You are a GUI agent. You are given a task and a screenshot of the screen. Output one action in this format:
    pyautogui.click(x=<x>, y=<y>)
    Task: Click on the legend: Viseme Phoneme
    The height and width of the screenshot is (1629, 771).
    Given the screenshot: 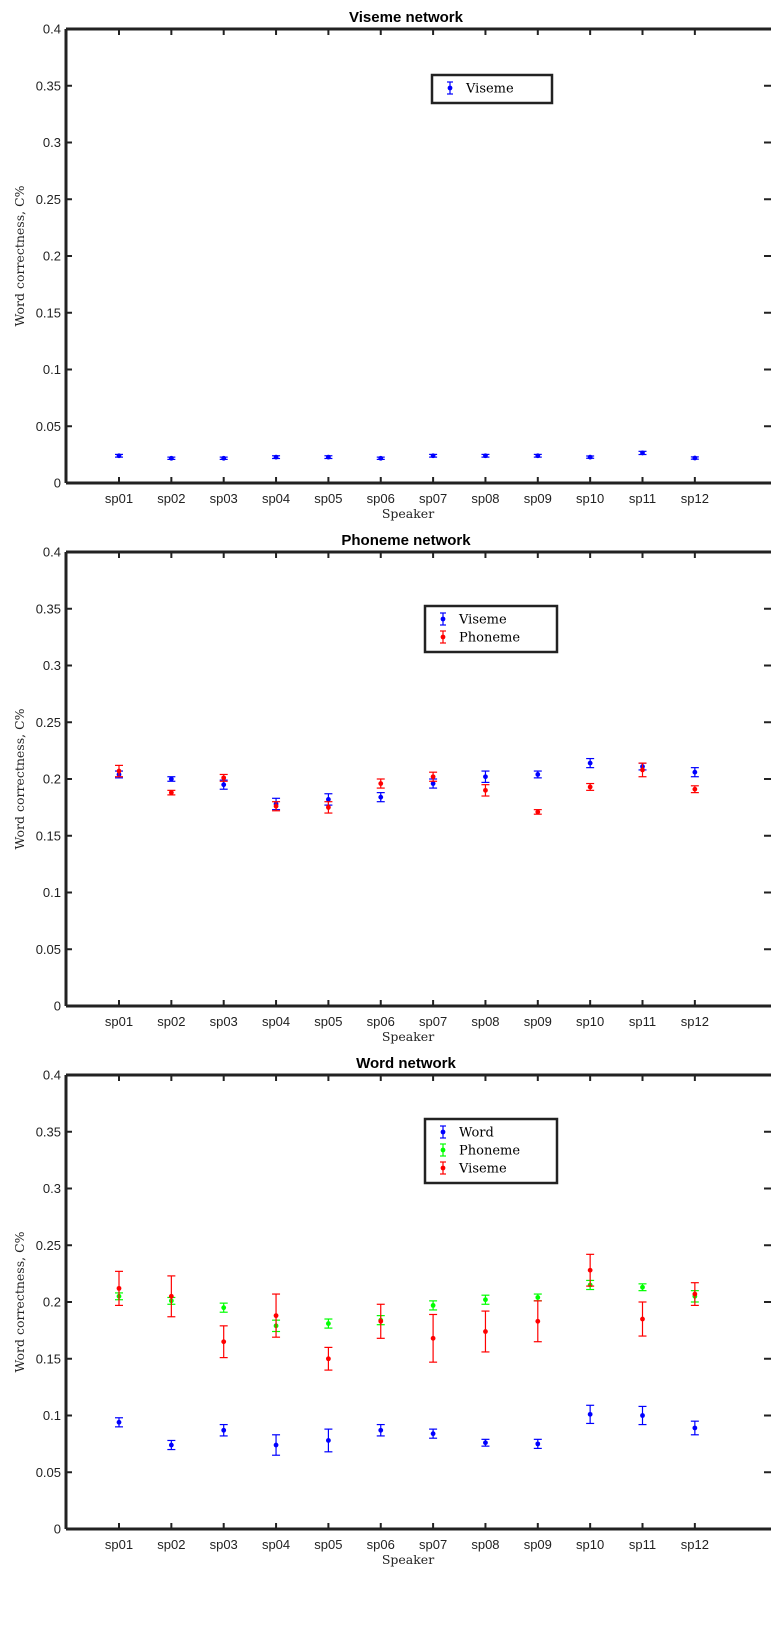 What is the action you would take?
    pyautogui.click(x=491, y=629)
    